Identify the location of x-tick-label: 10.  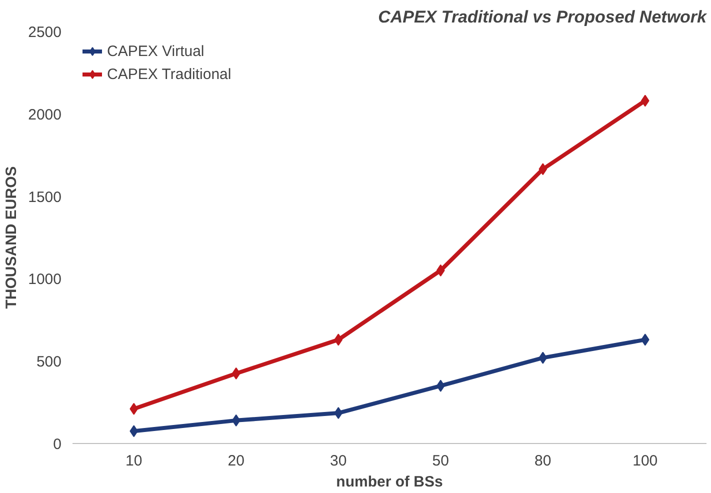
(134, 461).